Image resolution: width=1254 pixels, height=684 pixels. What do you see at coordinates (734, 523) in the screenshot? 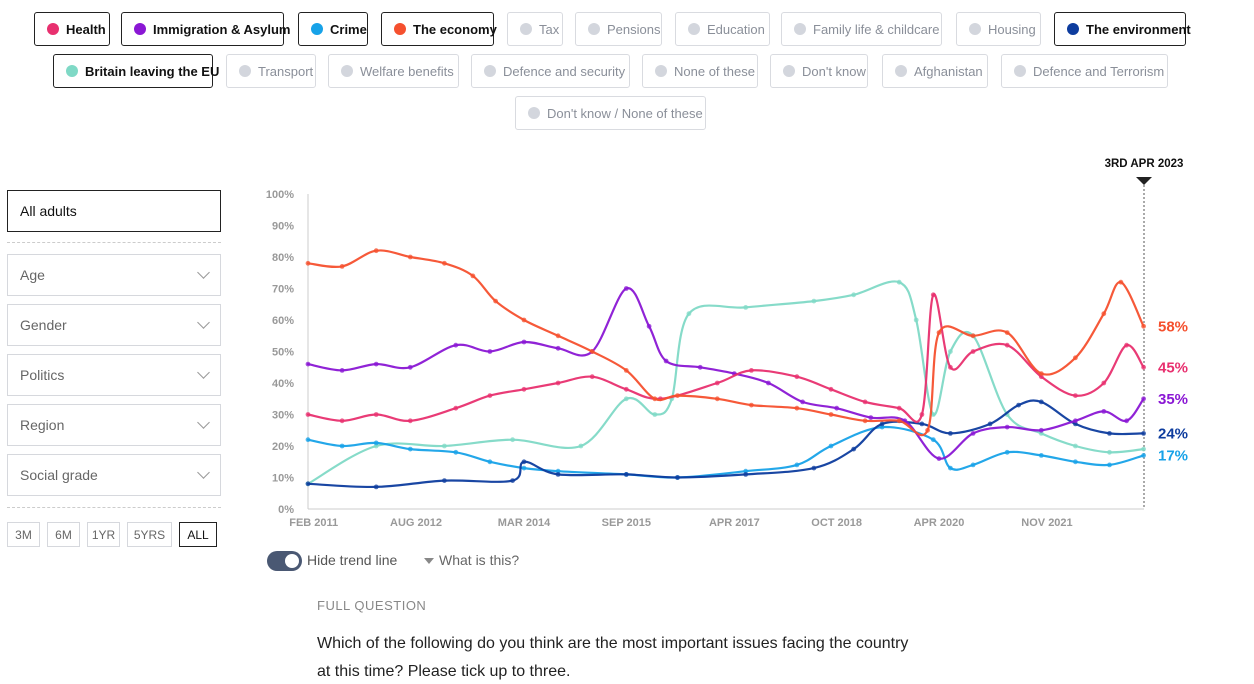
I see `x-tick-label: APR 2017` at bounding box center [734, 523].